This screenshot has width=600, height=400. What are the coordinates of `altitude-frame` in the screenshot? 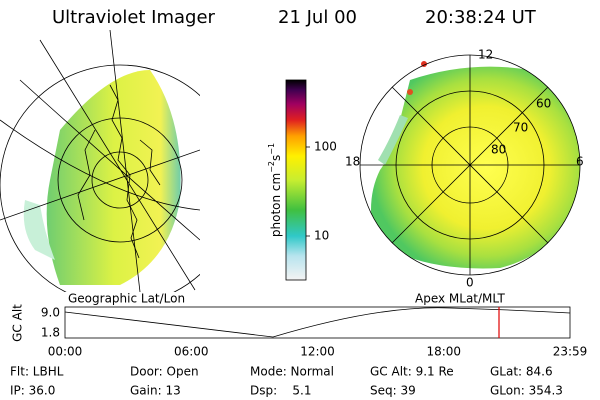 It's located at (317, 322).